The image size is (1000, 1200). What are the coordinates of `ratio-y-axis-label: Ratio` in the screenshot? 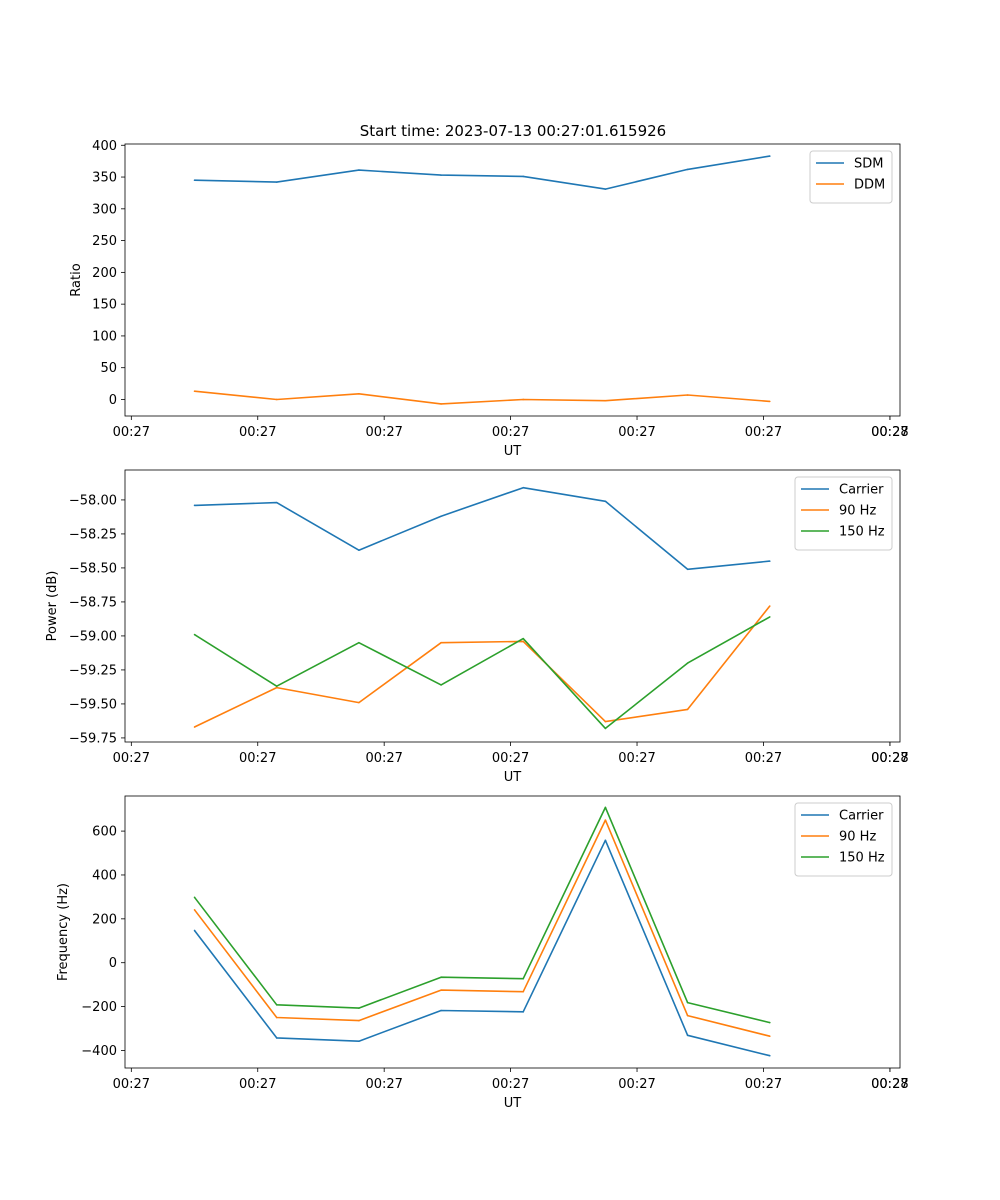 It's located at (76, 279).